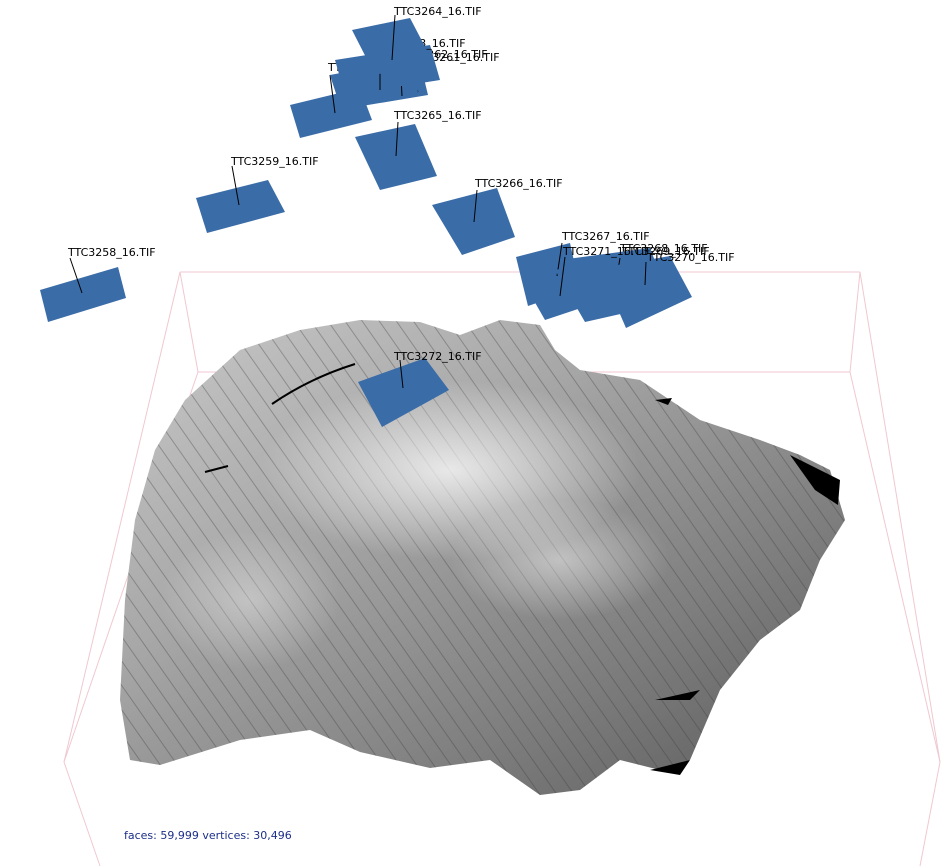  I want to click on camera-15: TTC3272_16.TIF, so click(420, 388).